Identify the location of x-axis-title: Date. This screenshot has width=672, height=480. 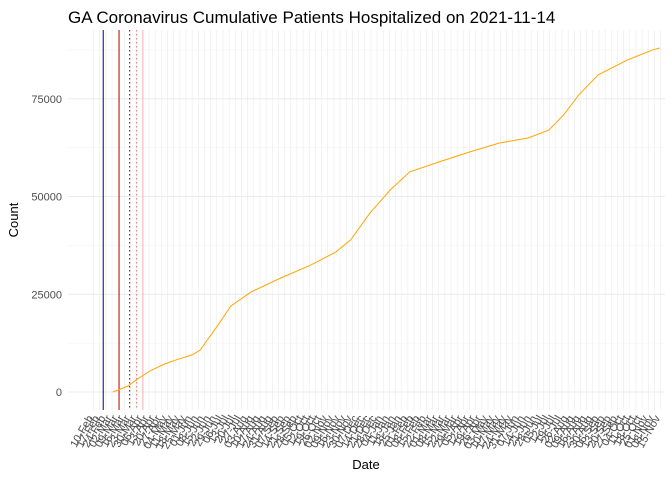
(365, 464).